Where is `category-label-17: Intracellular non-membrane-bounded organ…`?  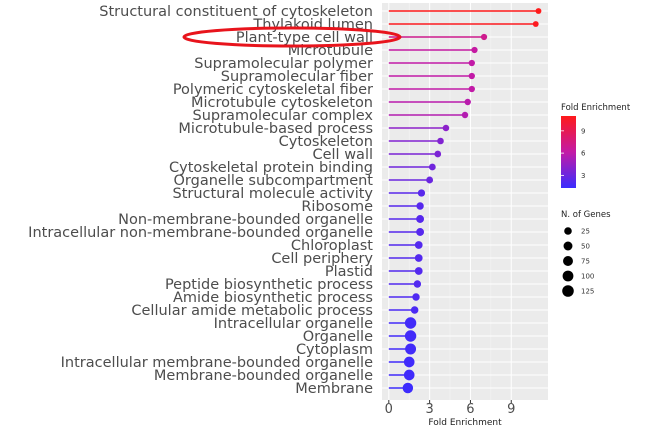
category-label-17: Intracellular non-membrane-bounded organ… is located at coordinates (200, 233).